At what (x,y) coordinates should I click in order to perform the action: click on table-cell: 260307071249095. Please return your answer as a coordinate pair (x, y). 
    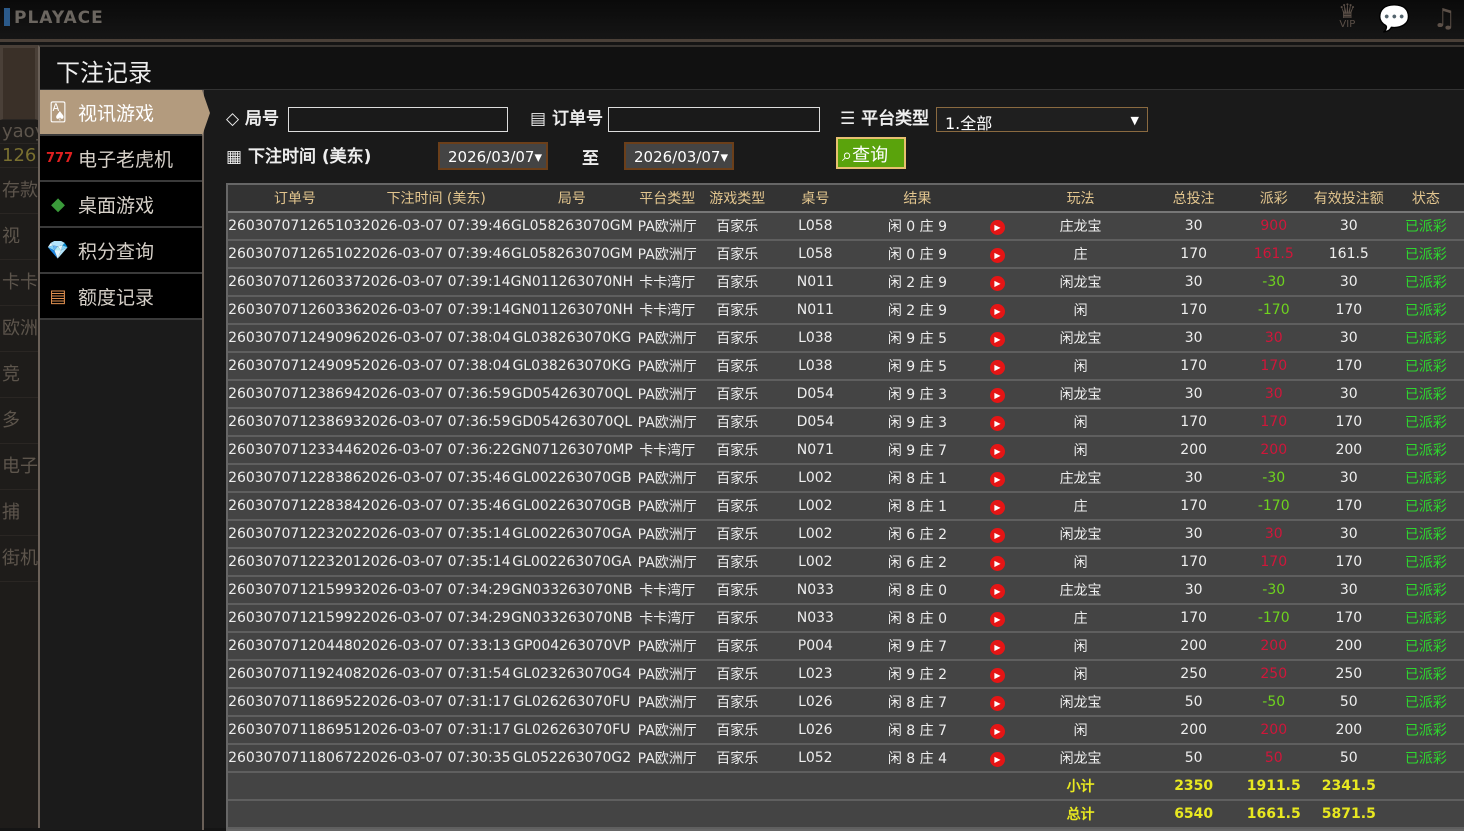
    Looking at the image, I should click on (295, 366).